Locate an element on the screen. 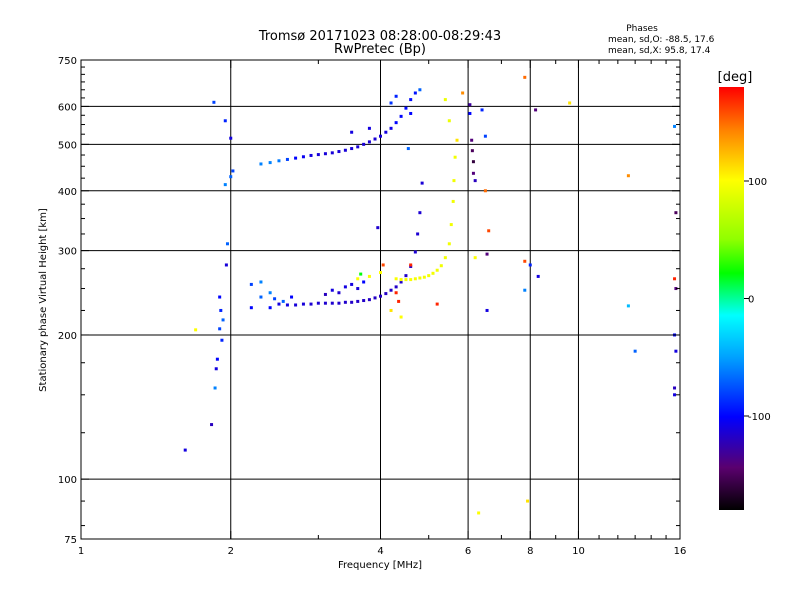 This screenshot has width=800, height=600. x-tick-label: 4 is located at coordinates (380, 551).